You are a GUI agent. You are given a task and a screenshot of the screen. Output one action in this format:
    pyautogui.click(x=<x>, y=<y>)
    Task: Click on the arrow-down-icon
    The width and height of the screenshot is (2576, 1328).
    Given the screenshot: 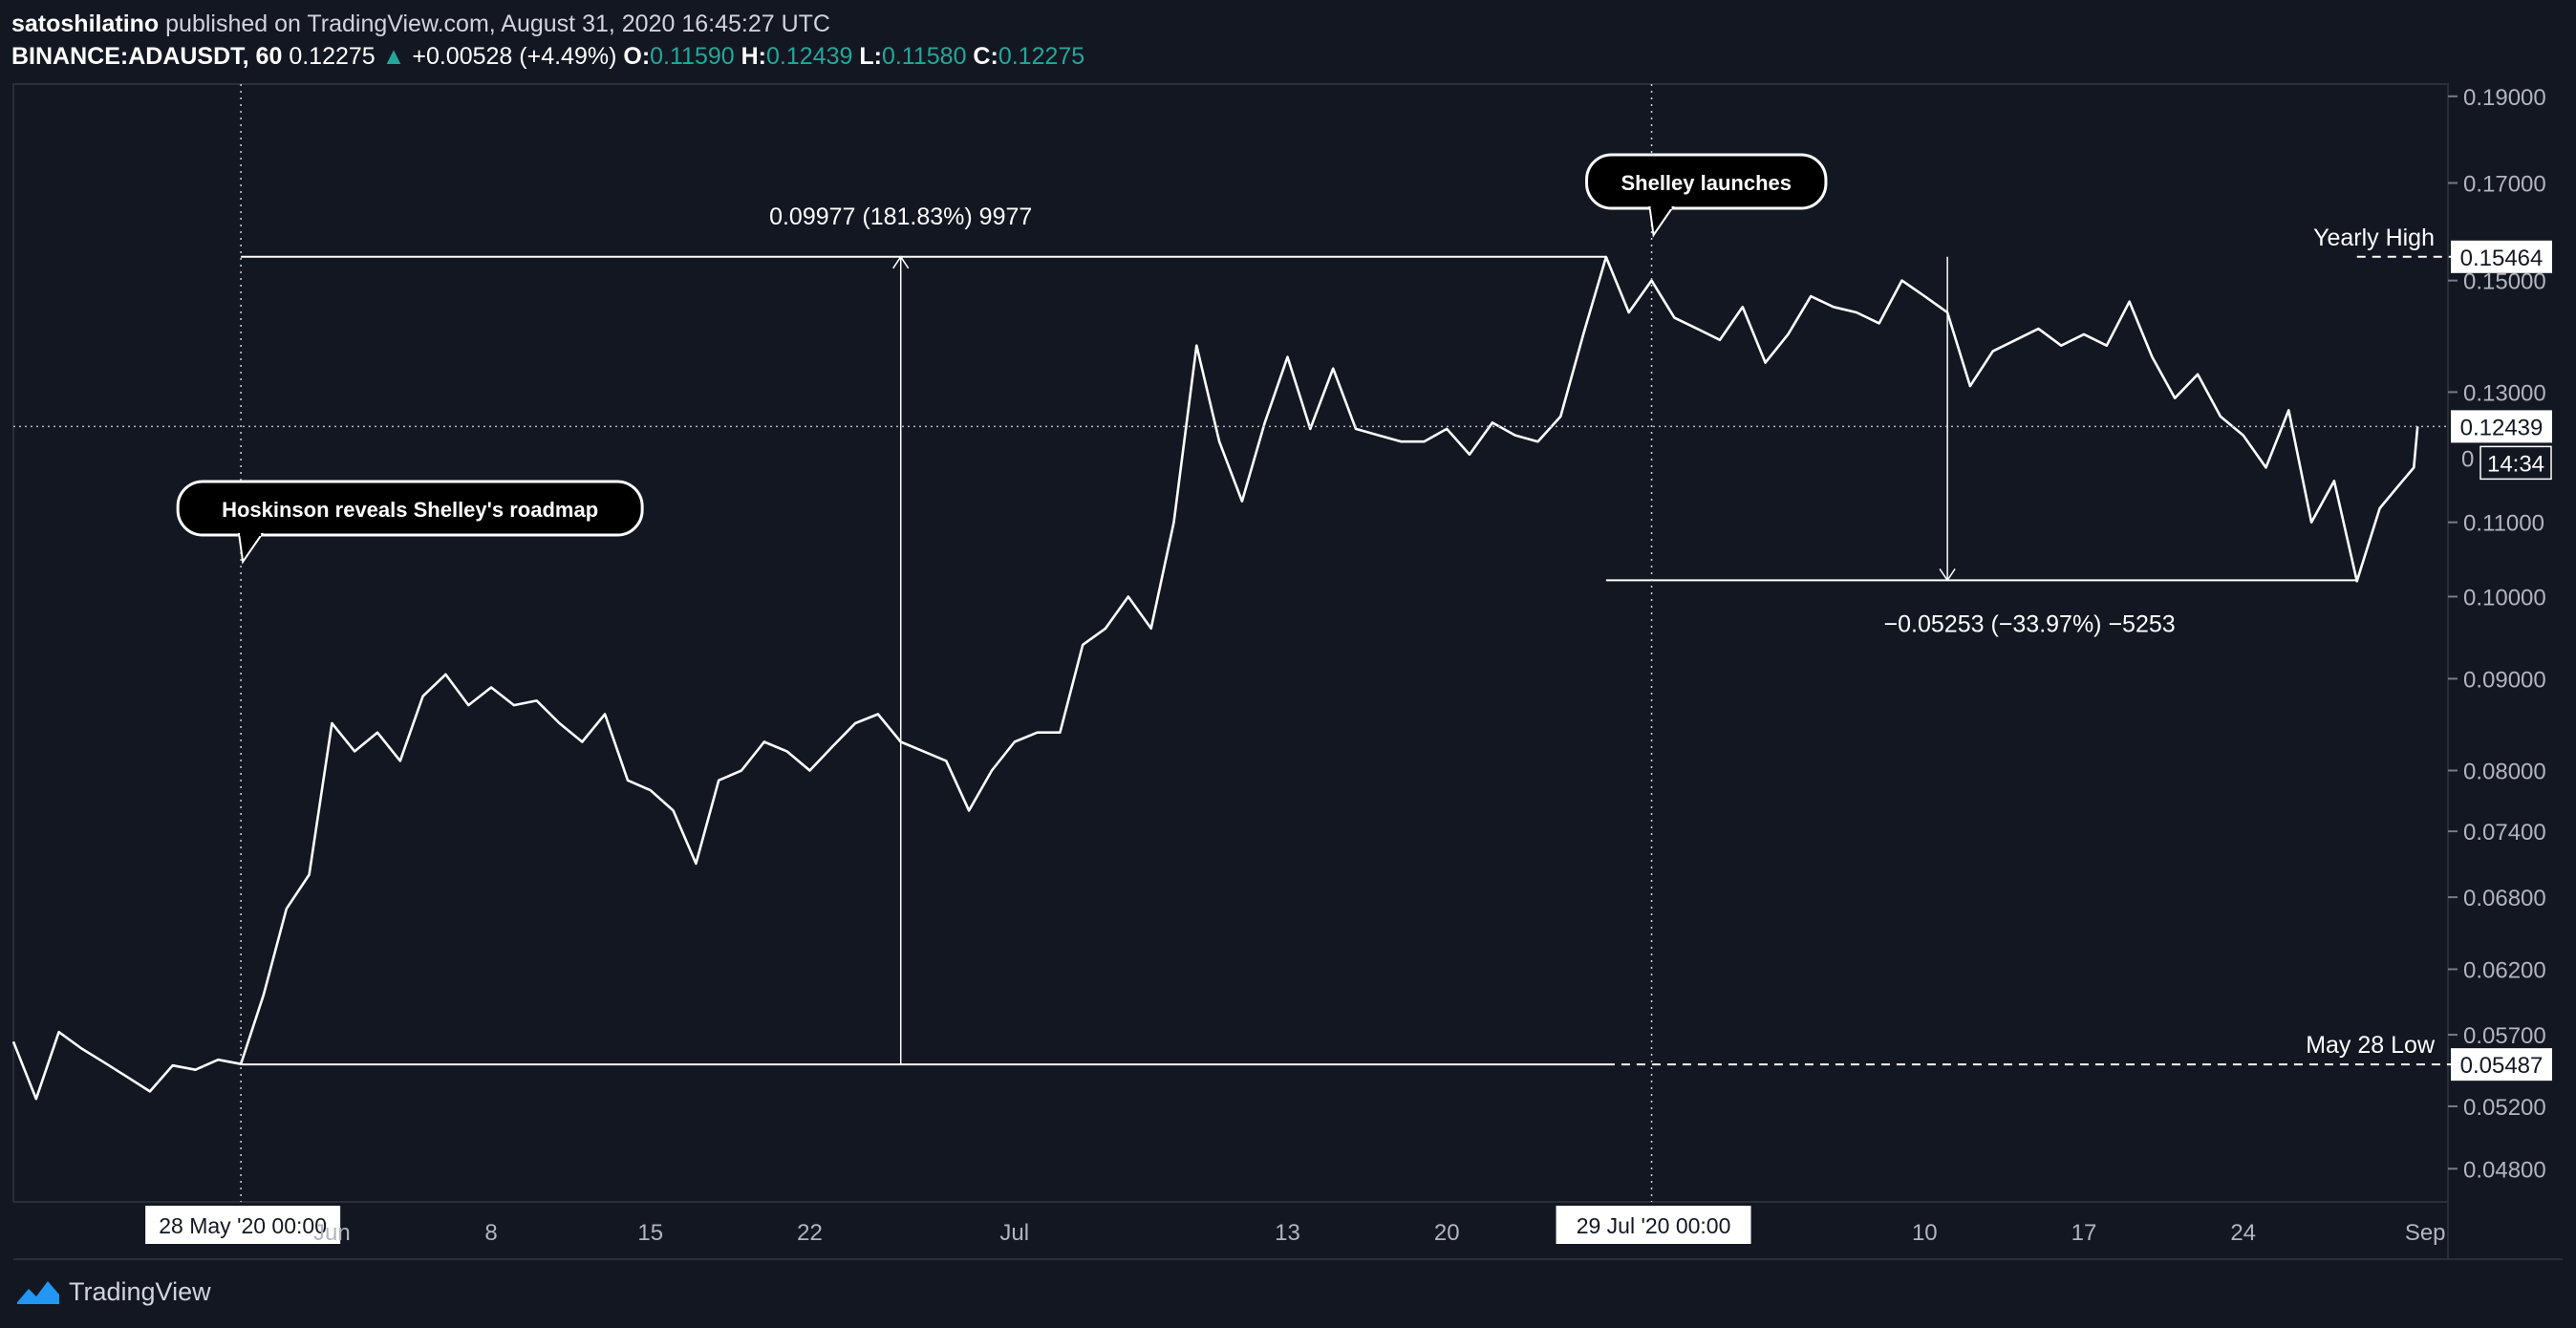 What is the action you would take?
    pyautogui.click(x=1947, y=575)
    